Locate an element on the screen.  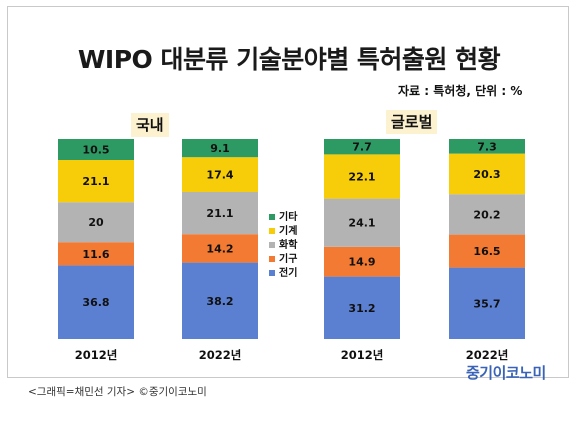
value-label-기구-1: 11.6 is located at coordinates (95, 254).